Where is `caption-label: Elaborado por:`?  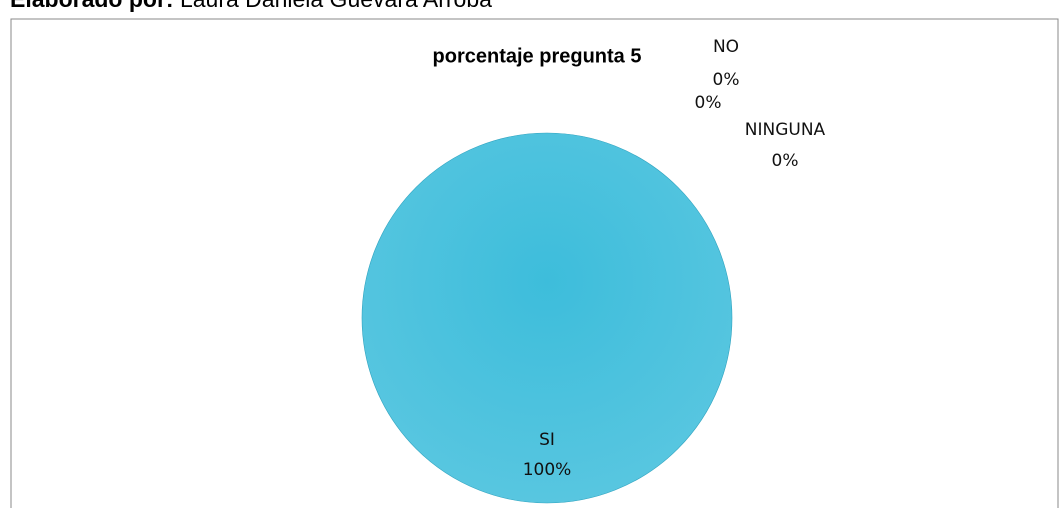
caption-label: Elaborado por: is located at coordinates (92, 6).